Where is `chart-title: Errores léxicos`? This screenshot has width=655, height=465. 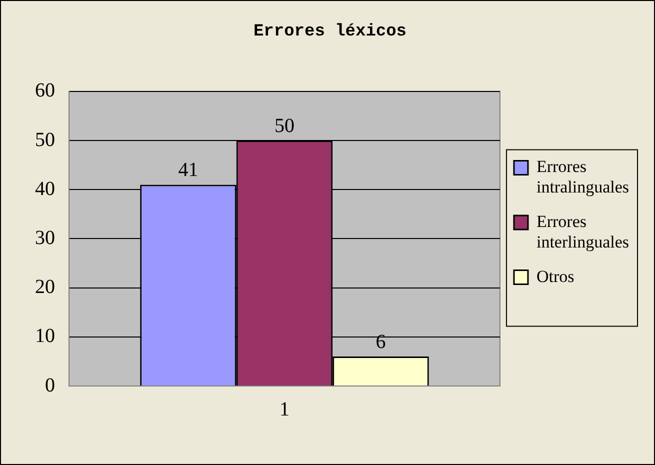 chart-title: Errores léxicos is located at coordinates (330, 32).